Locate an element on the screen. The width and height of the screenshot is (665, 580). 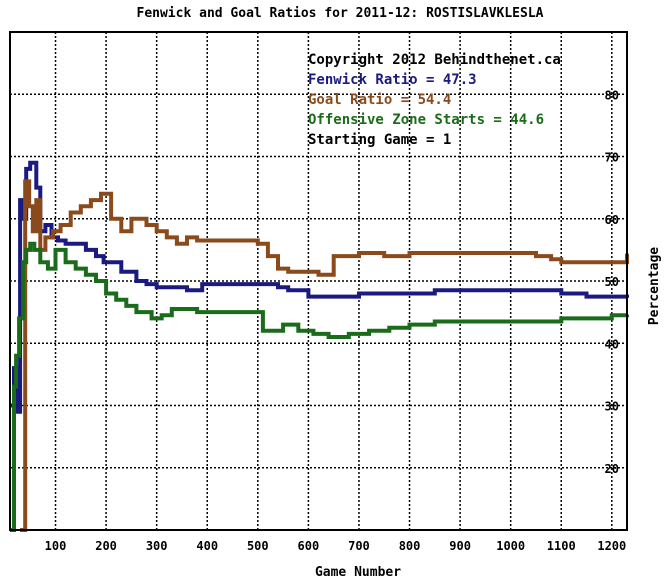
x-tick-label: 100 is located at coordinates (56, 546).